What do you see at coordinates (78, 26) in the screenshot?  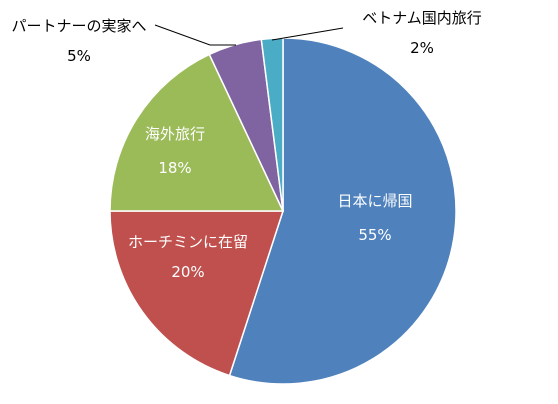 I see `data-label-name-3: パートナーの実家へ` at bounding box center [78, 26].